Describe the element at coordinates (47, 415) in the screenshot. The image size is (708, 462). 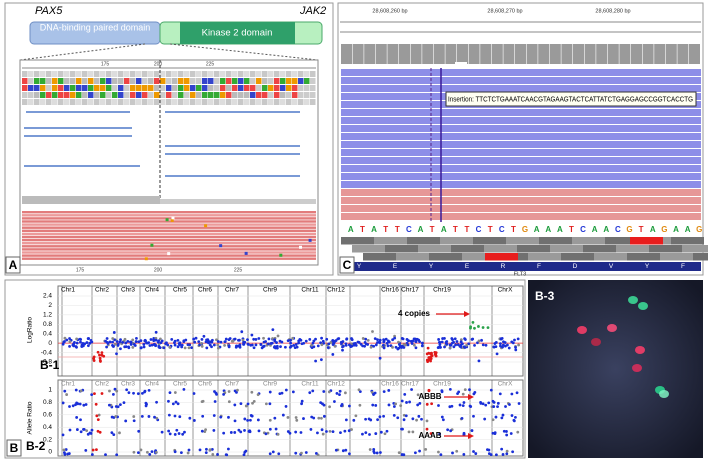
I see `y-tick-label: 0.6` at that location.